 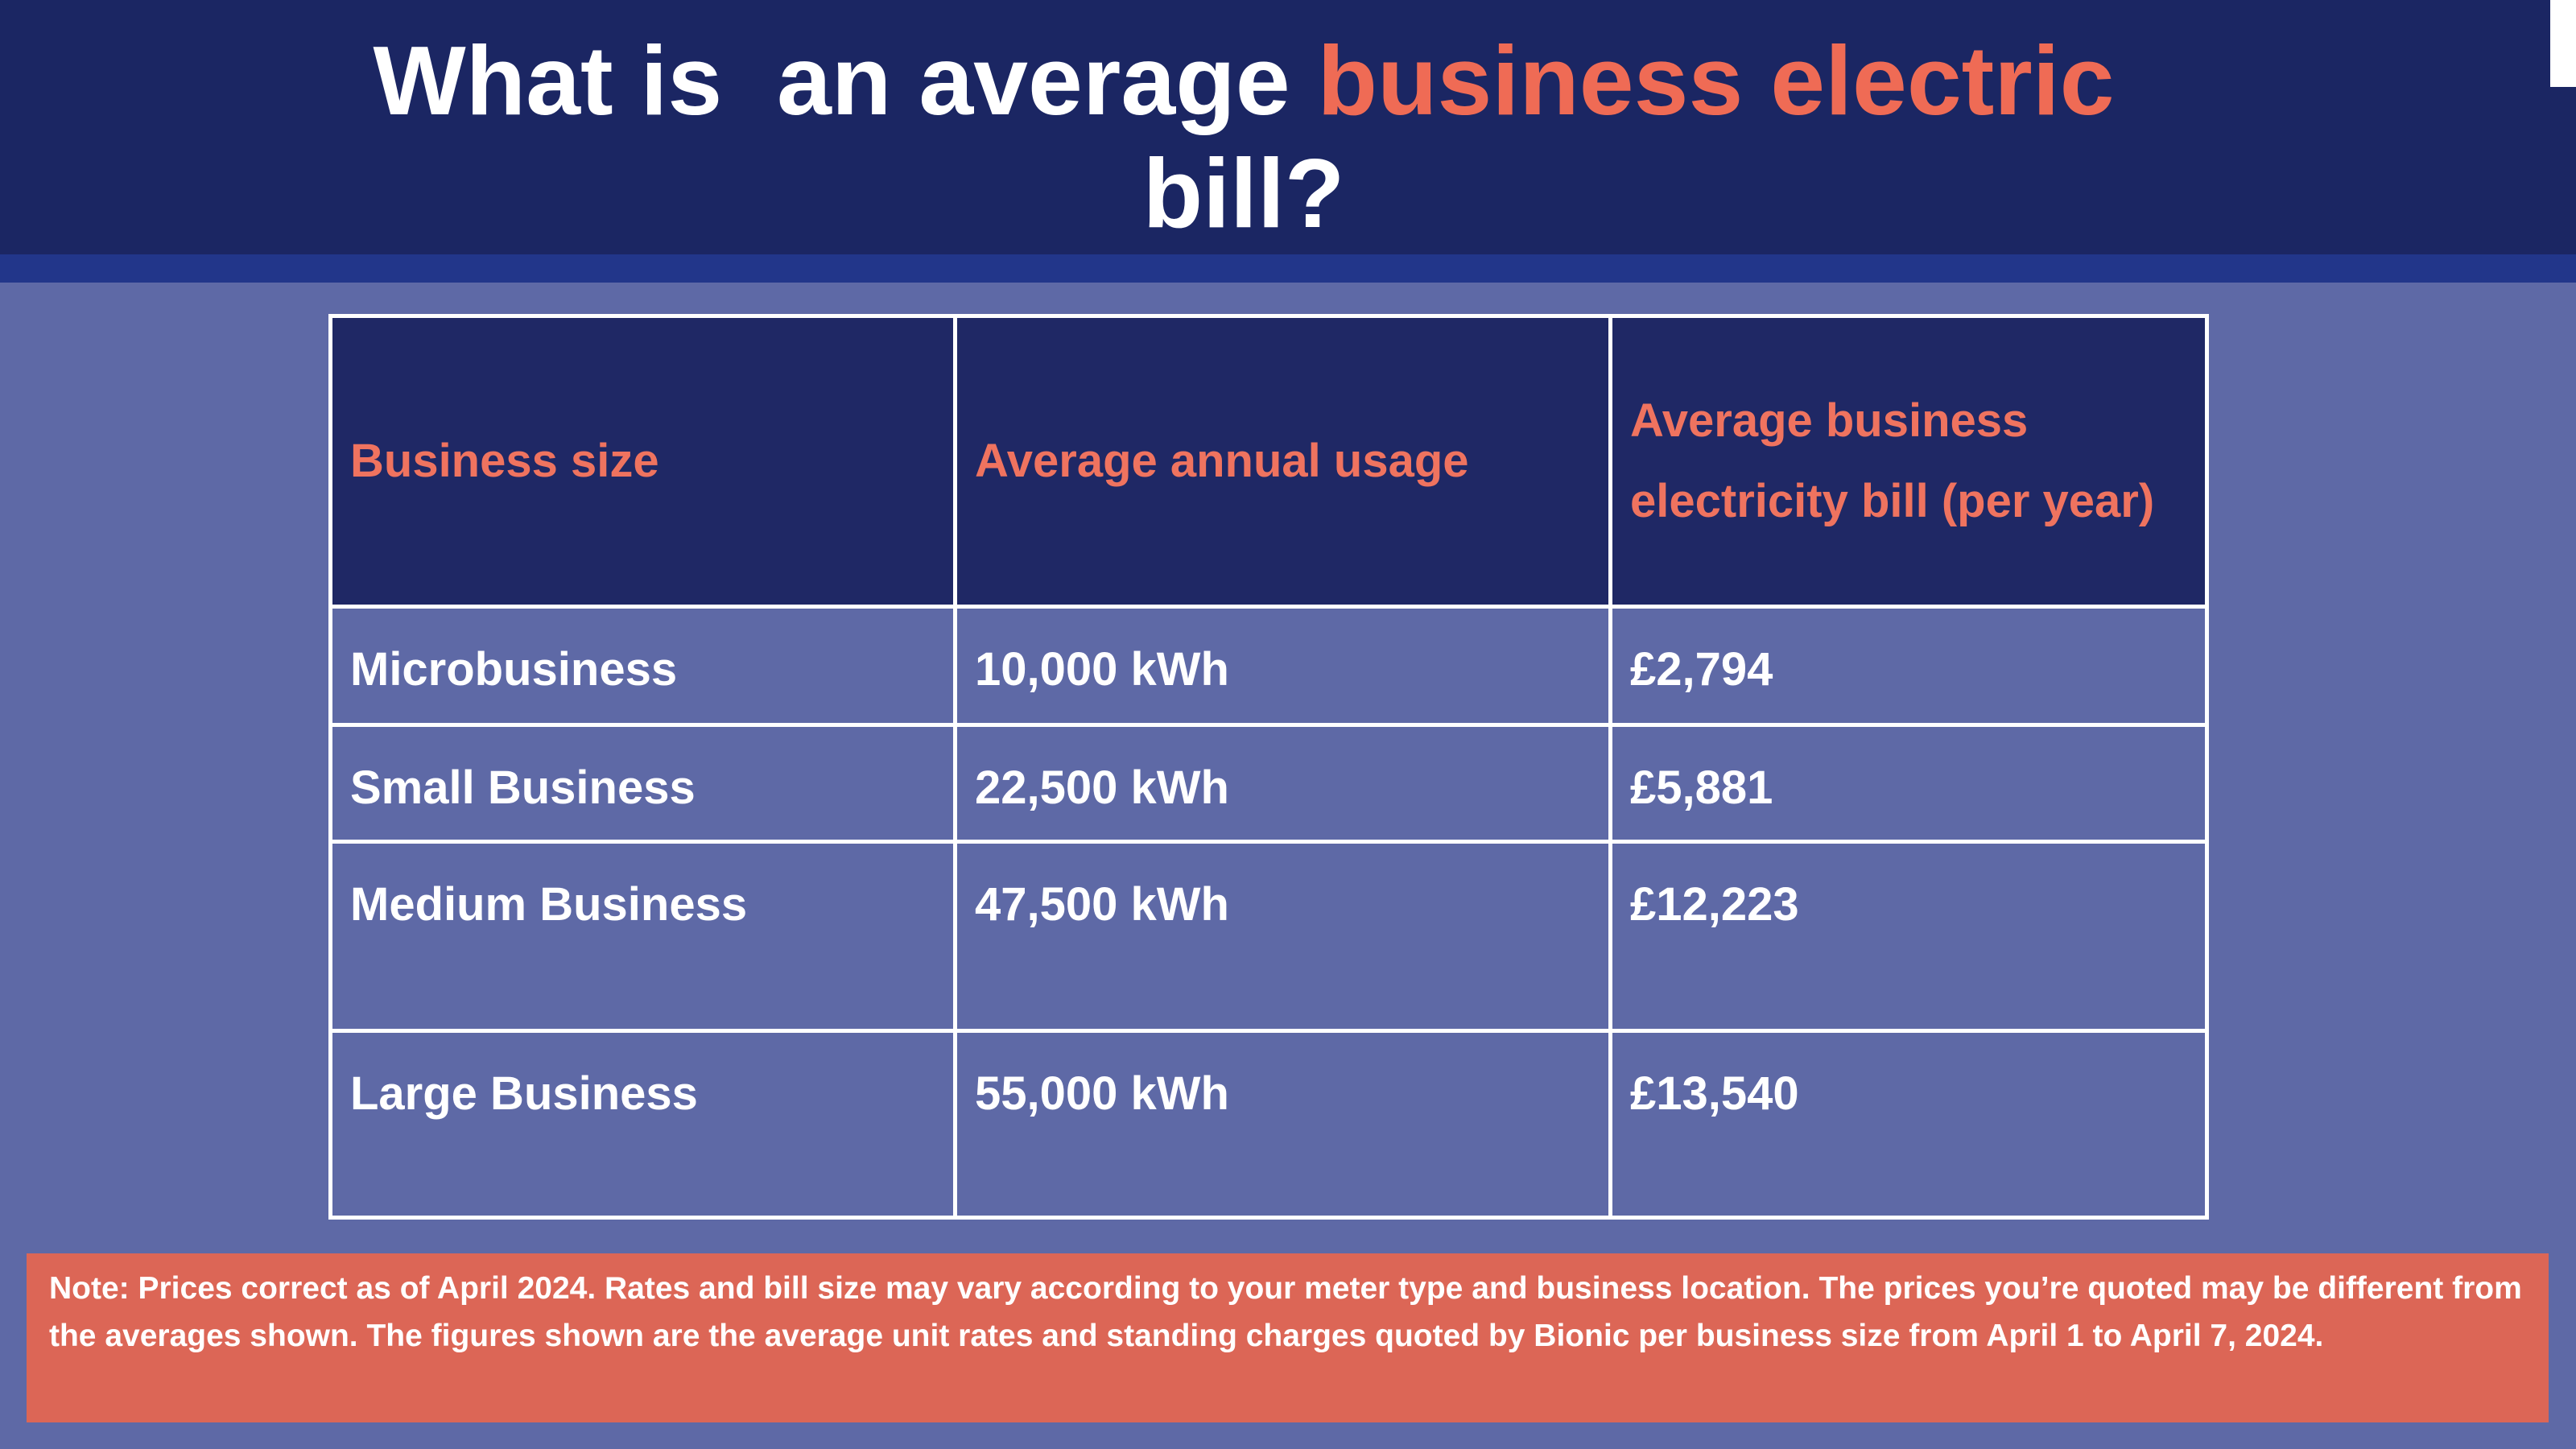 What do you see at coordinates (642, 666) in the screenshot?
I see `cell: Microbusiness` at bounding box center [642, 666].